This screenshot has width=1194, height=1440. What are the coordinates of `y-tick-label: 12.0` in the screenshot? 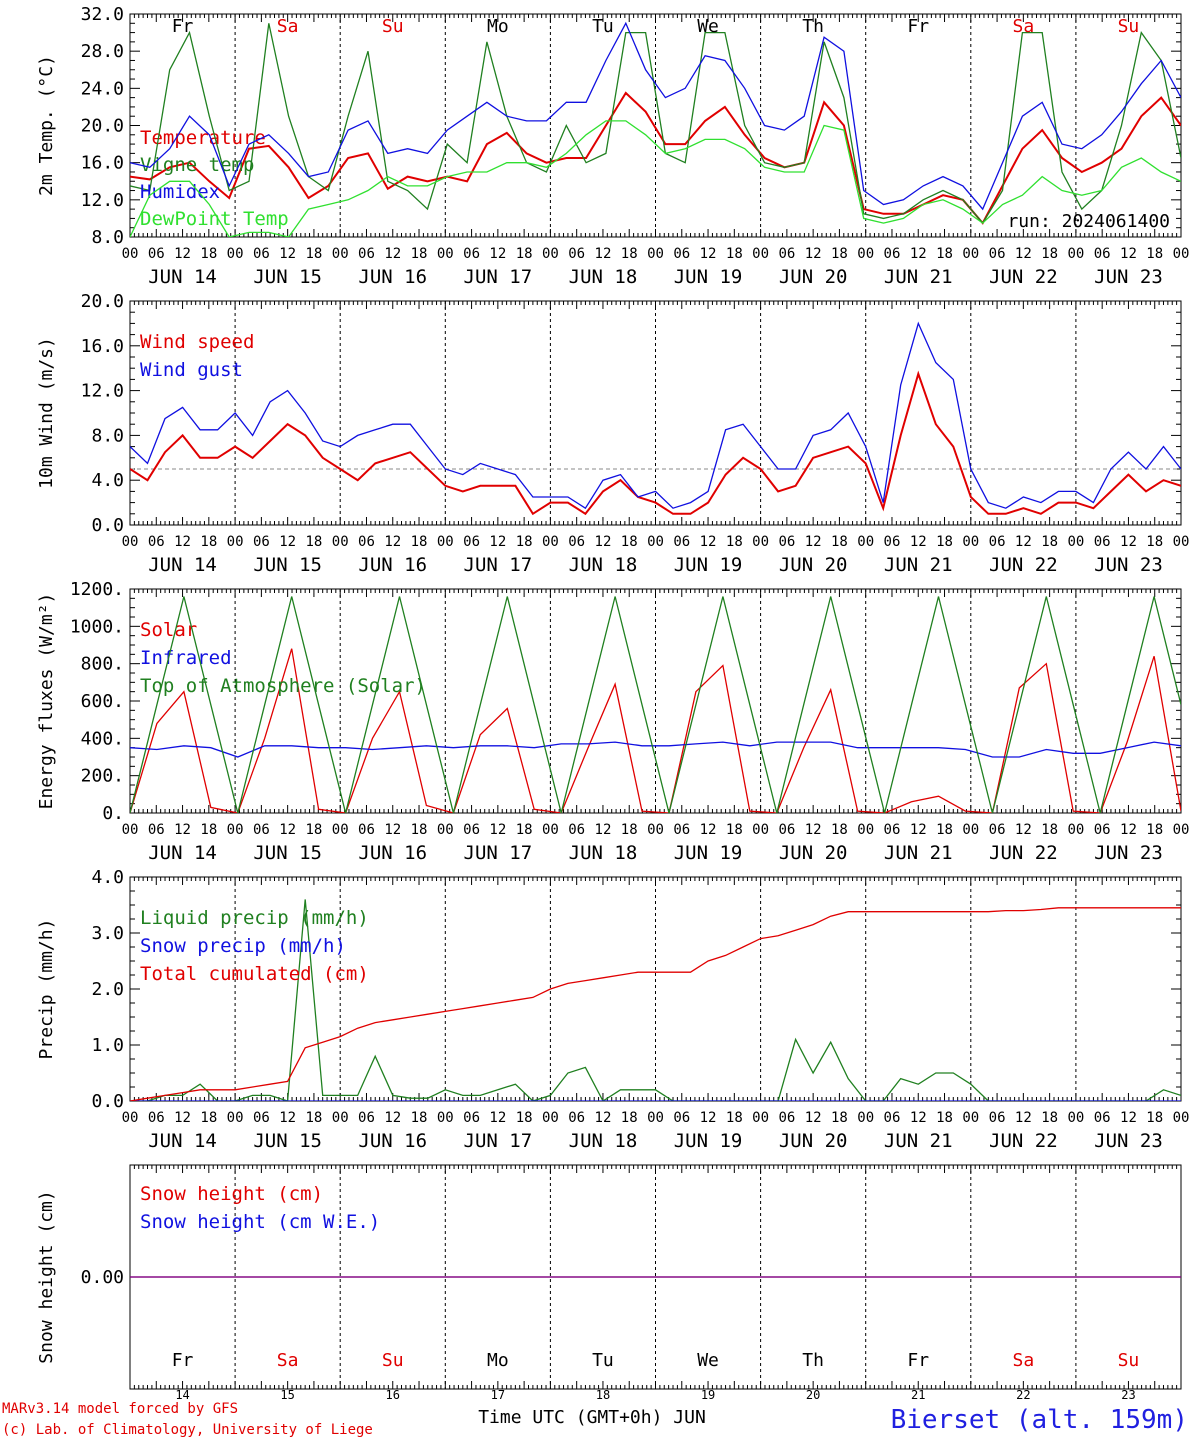 It's located at (102, 200).